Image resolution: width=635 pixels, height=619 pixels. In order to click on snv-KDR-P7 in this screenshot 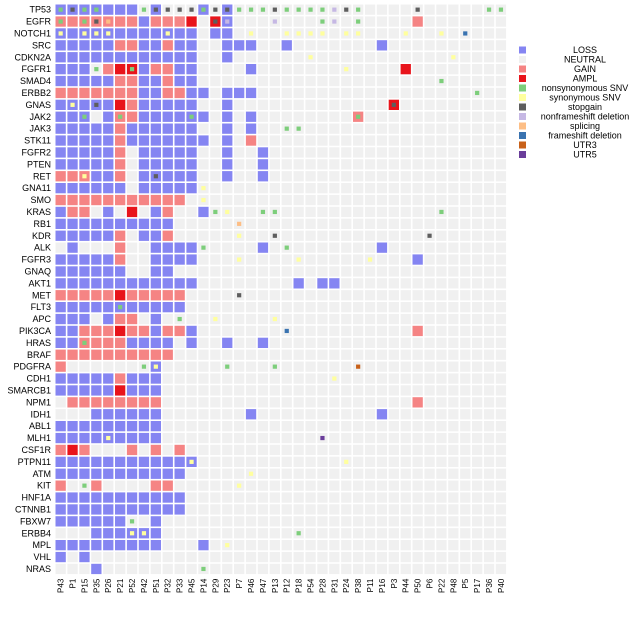, I will do `click(239, 235)`.